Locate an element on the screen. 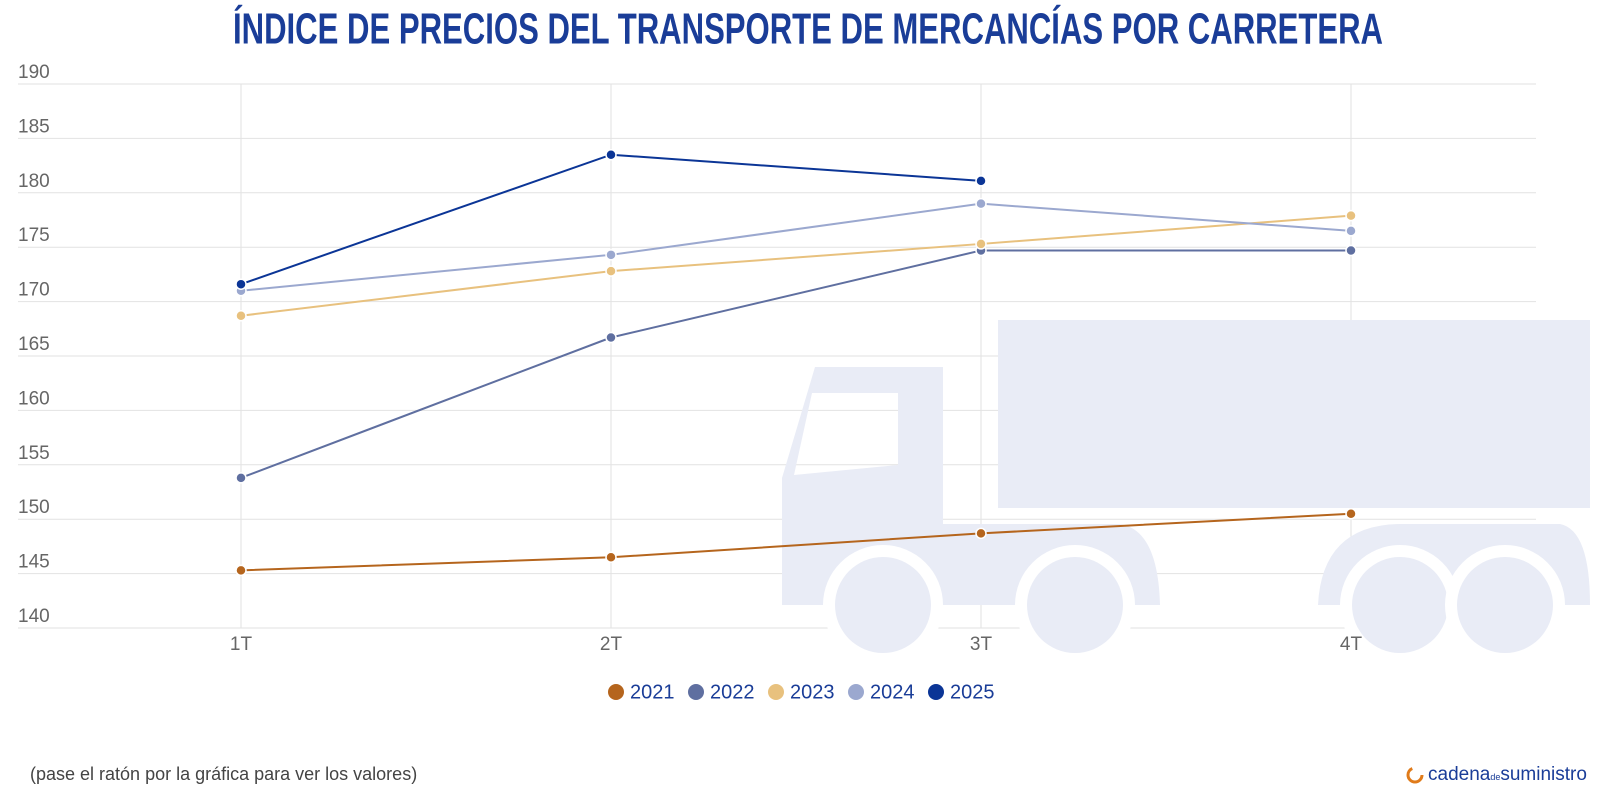  legend-label: 2023 is located at coordinates (812, 692).